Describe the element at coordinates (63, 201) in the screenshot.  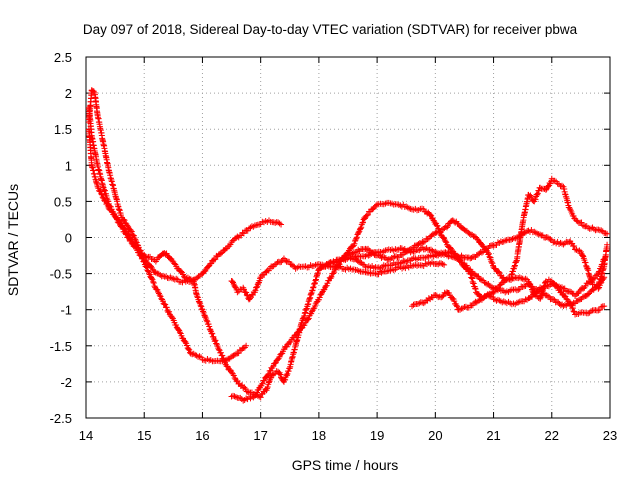
I see `y-tick-label: 0.5` at that location.